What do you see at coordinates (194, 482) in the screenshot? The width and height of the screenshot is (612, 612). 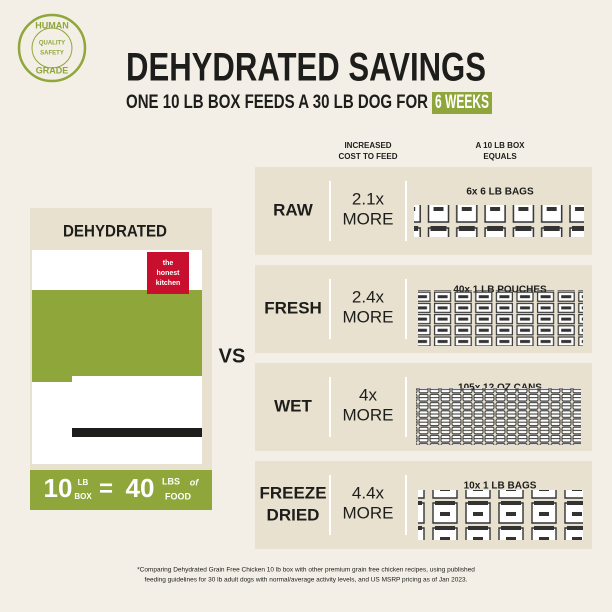 I see `of: of` at bounding box center [194, 482].